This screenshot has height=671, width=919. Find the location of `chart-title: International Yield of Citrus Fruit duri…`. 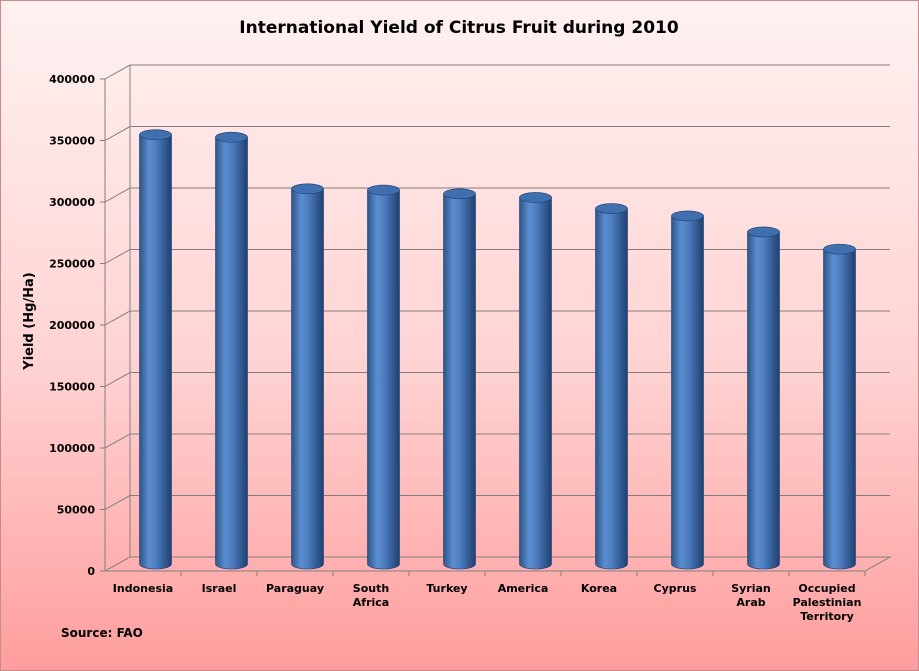

chart-title: International Yield of Citrus Fruit duri… is located at coordinates (459, 28).